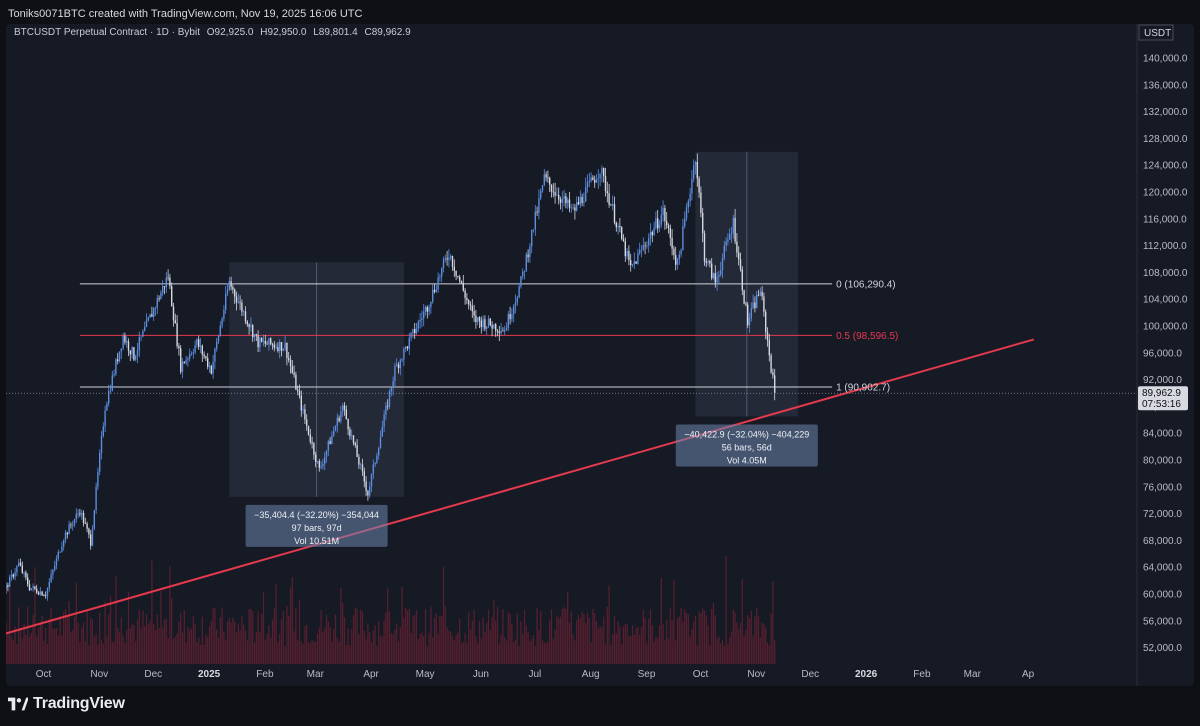 The width and height of the screenshot is (1200, 726). Describe the element at coordinates (44, 674) in the screenshot. I see `x-tick-label: Oct` at that location.